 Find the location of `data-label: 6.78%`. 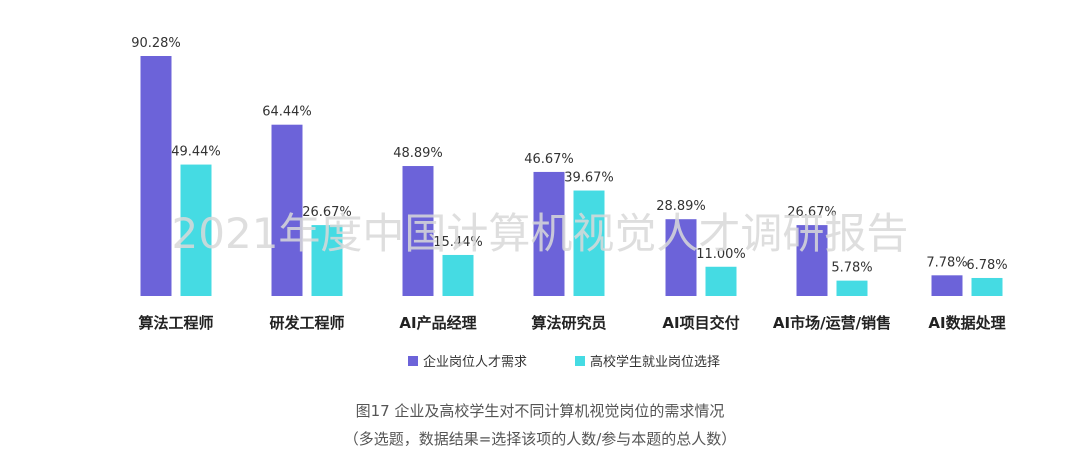

data-label: 6.78% is located at coordinates (986, 265).